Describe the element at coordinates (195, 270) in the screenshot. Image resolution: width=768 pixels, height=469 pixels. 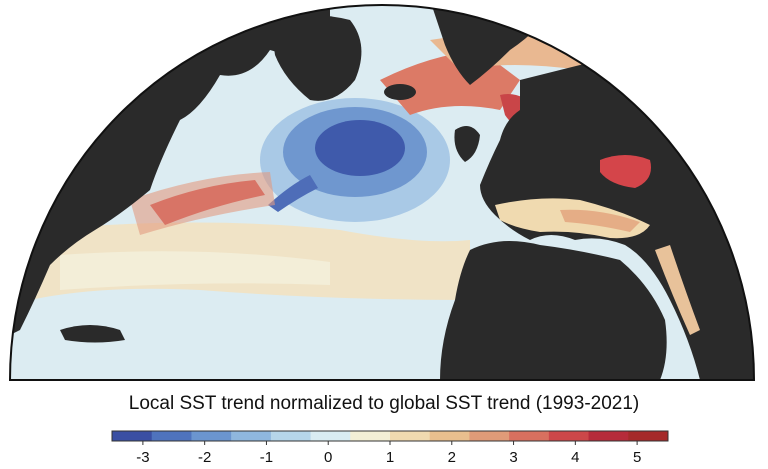
I see `warm-band-light` at that location.